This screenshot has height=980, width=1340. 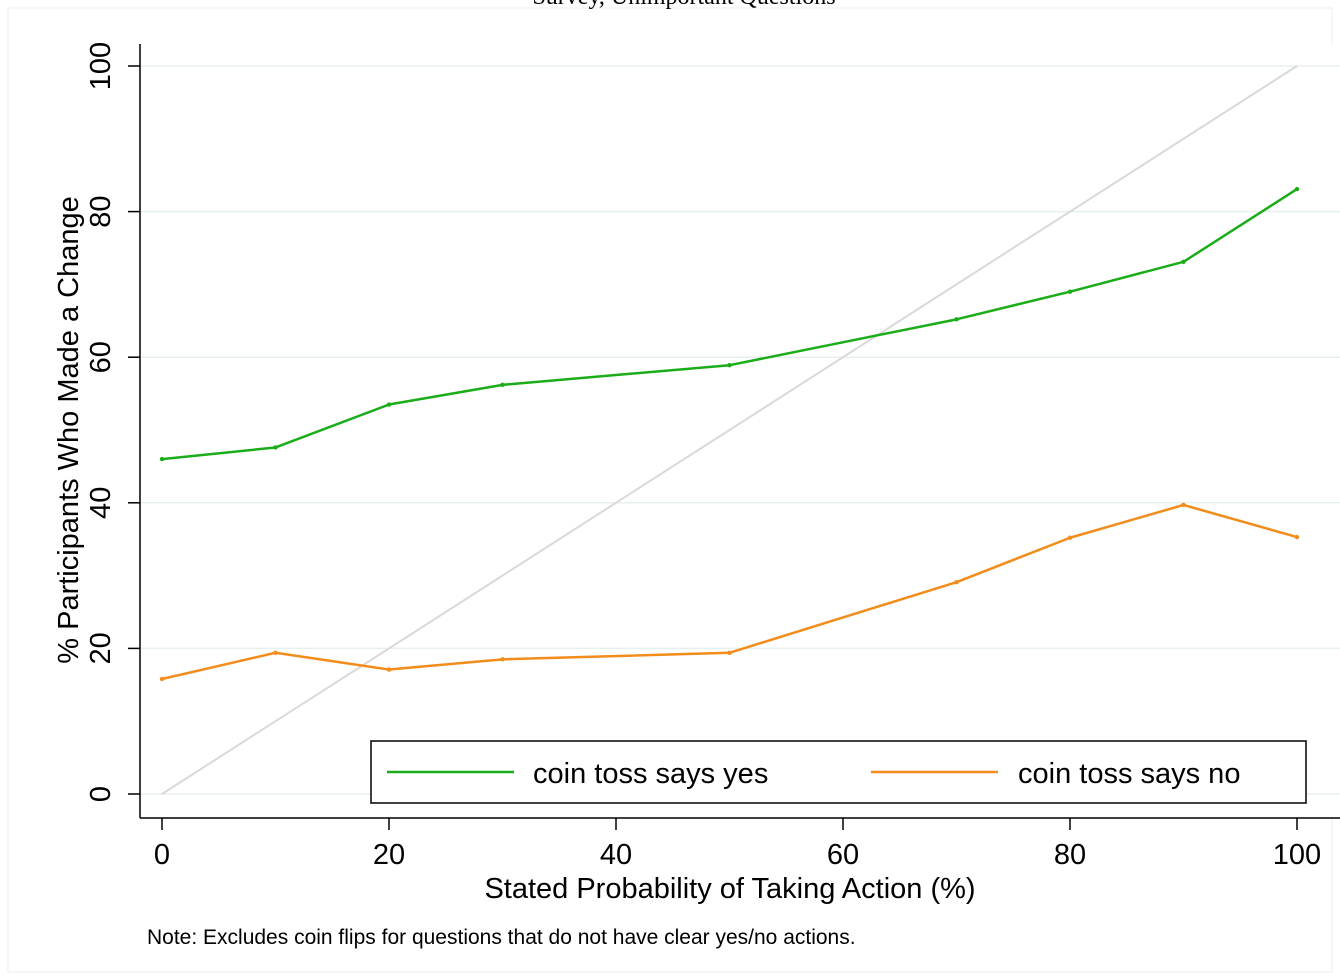 I want to click on legend: coin toss says yes coin toss says no, so click(x=838, y=772).